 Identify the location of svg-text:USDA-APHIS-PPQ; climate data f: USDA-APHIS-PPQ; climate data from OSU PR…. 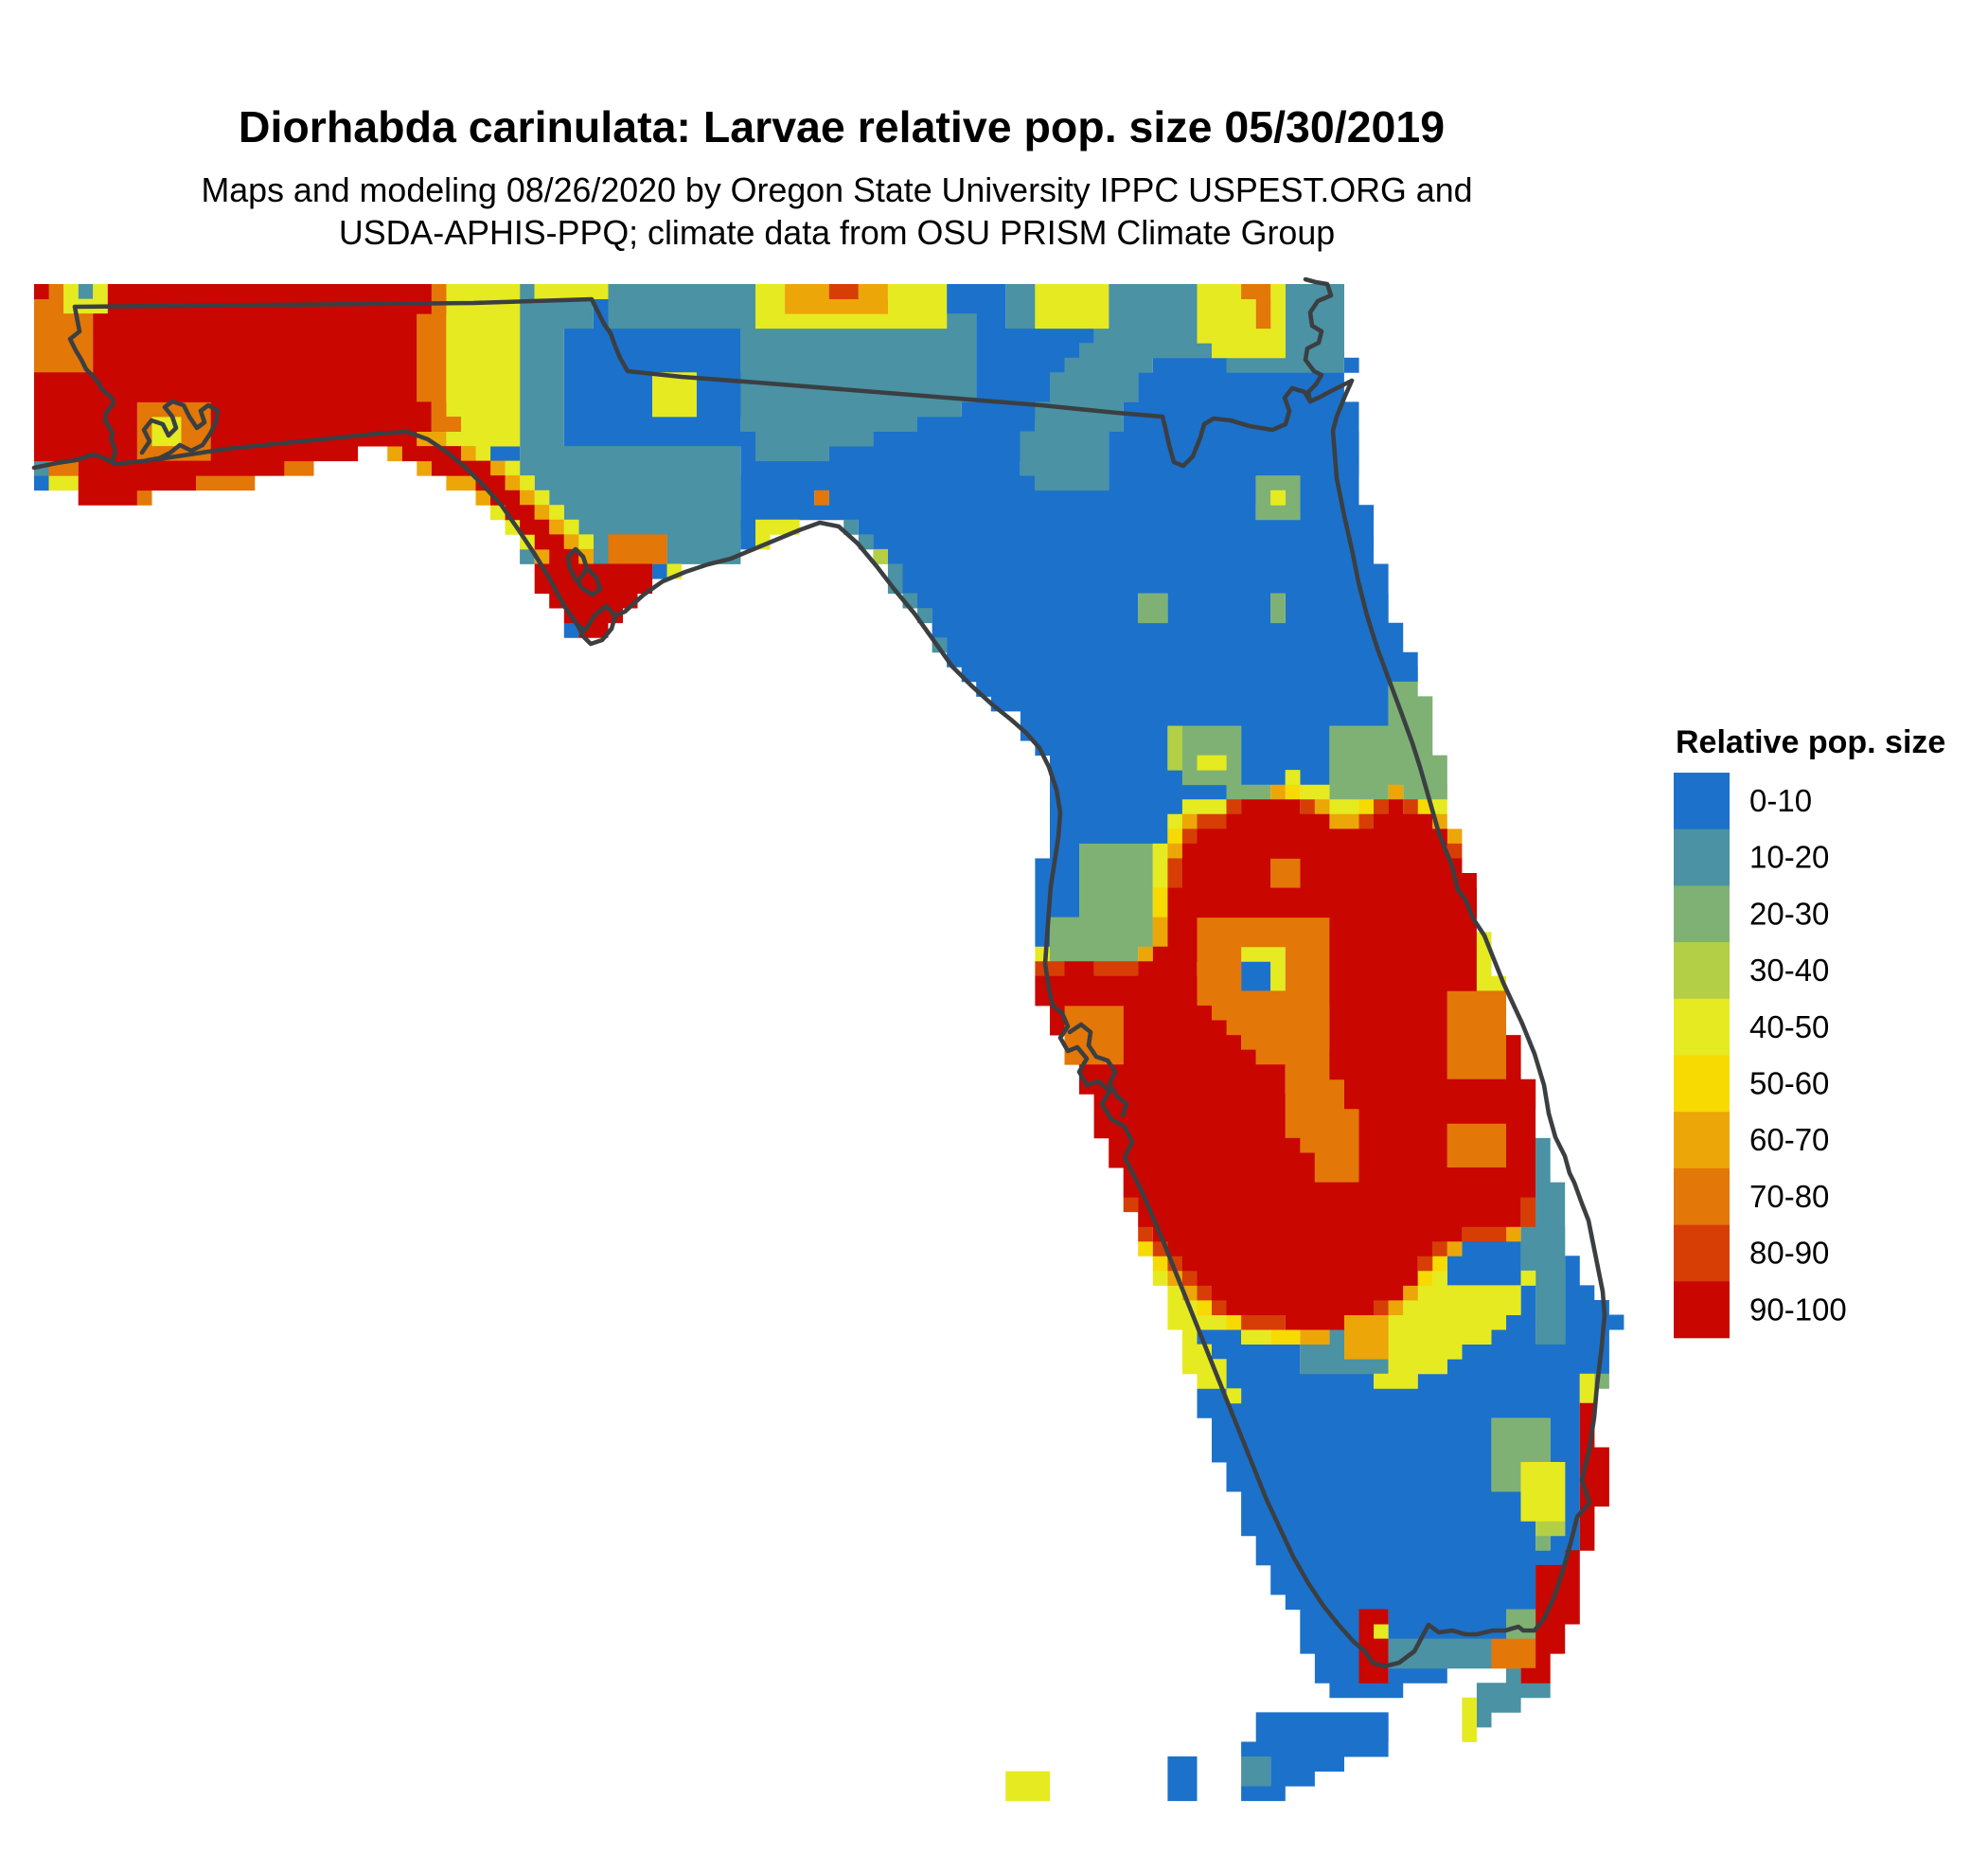
(837, 233).